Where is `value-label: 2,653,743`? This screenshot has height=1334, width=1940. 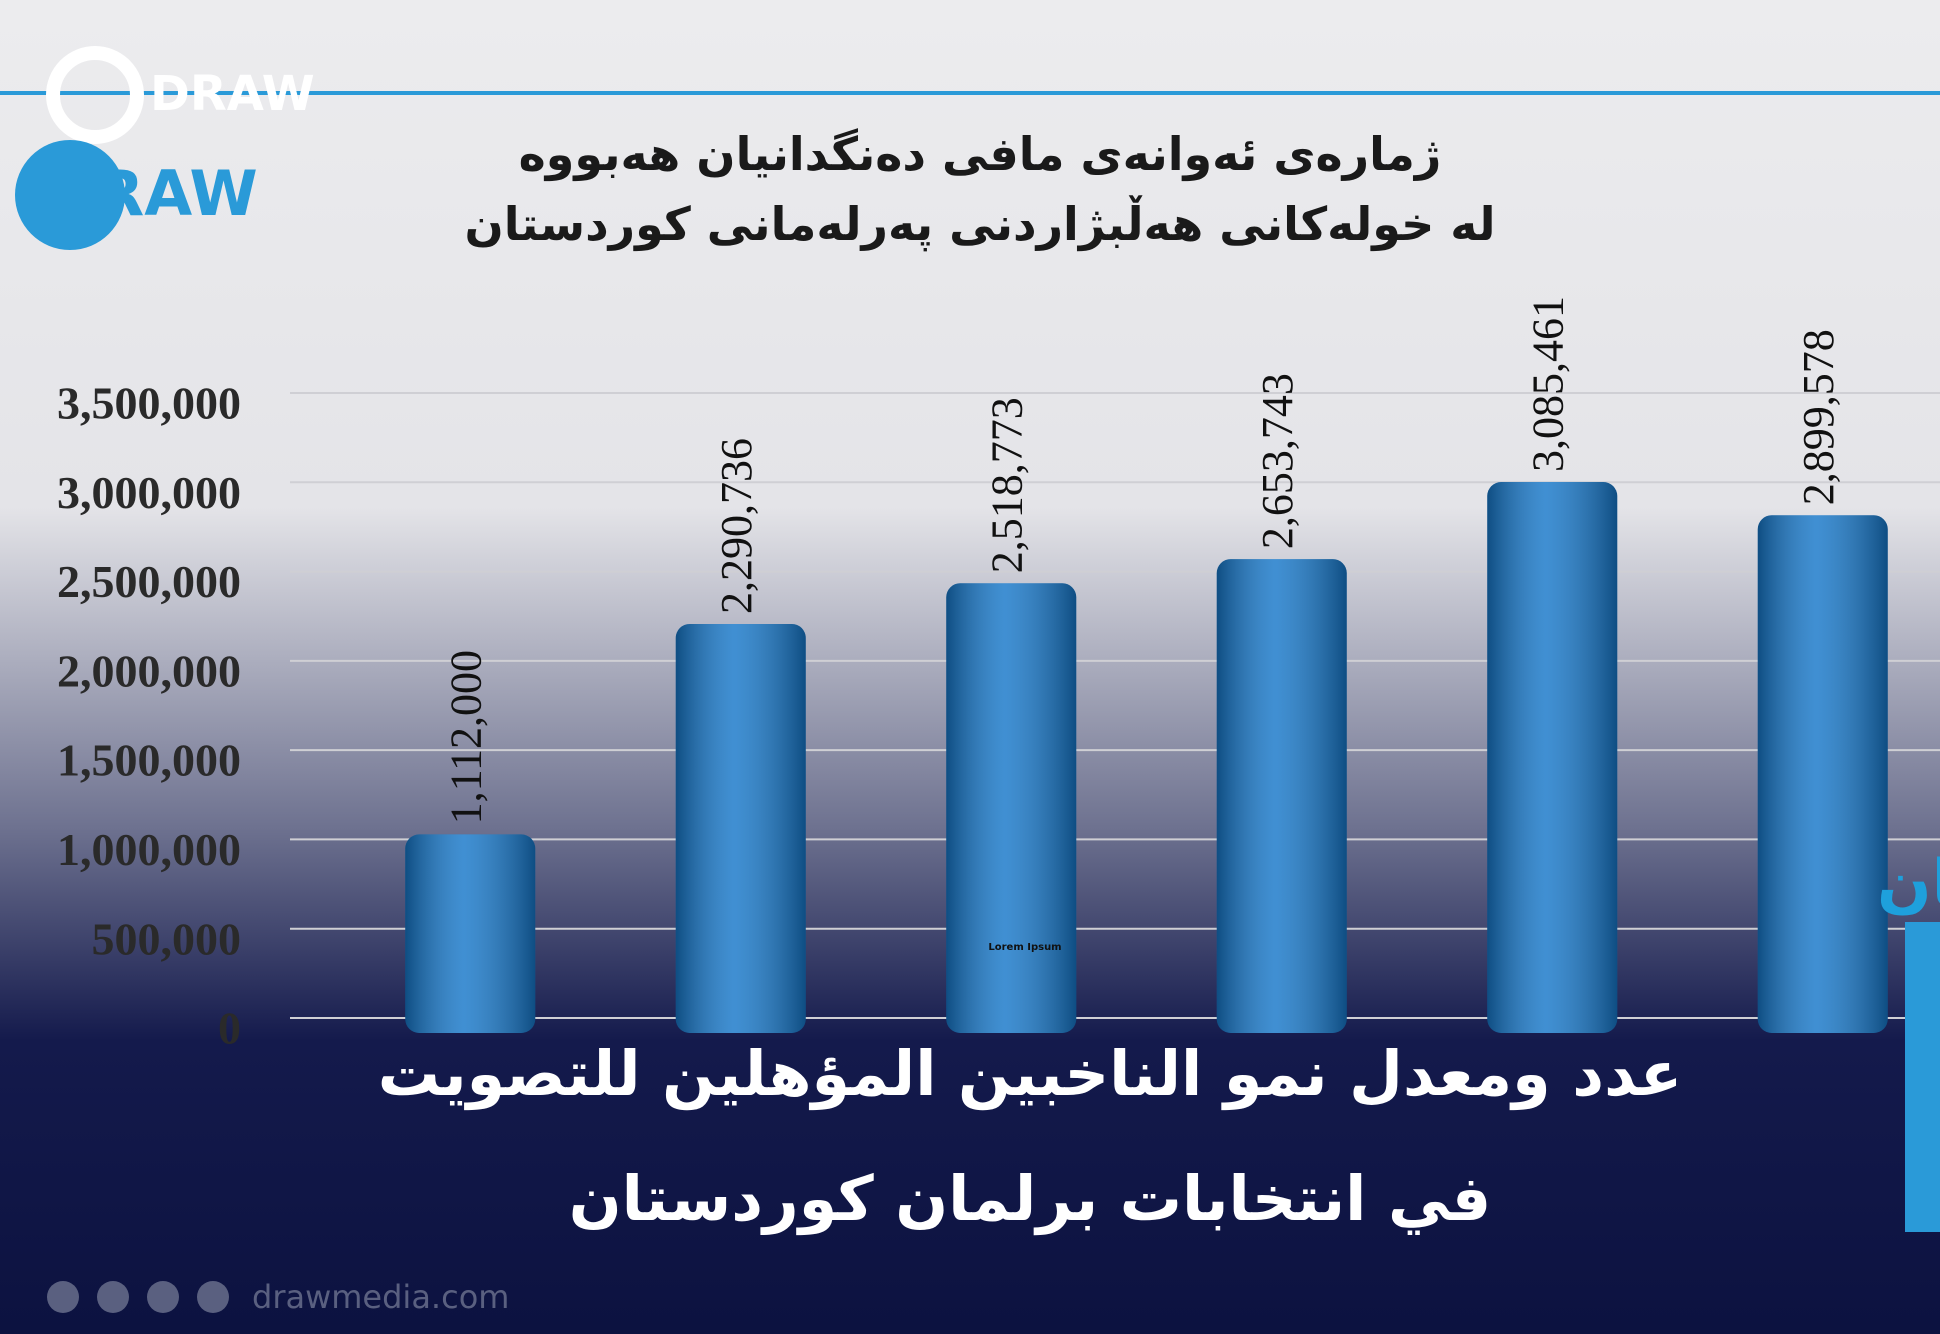
value-label: 2,653,743 is located at coordinates (1277, 461).